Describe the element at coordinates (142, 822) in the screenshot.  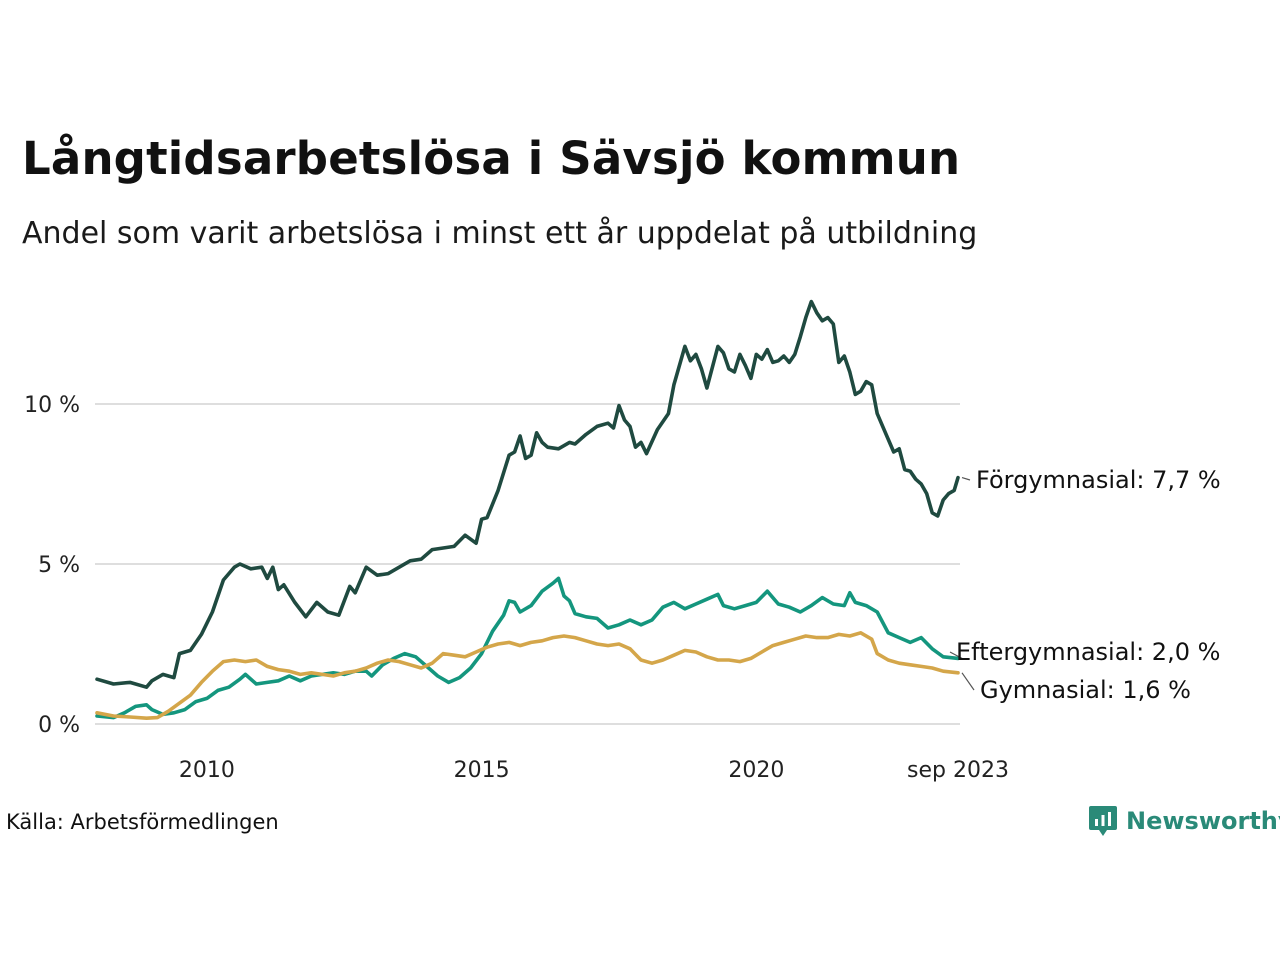
I see `source-note: Källa: Arbetsförmedlingen` at that location.